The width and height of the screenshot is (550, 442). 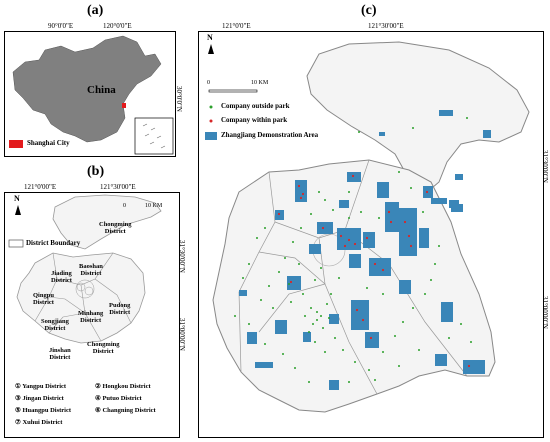 I want to click on legend-label-within: Company within park, so click(x=254, y=120).